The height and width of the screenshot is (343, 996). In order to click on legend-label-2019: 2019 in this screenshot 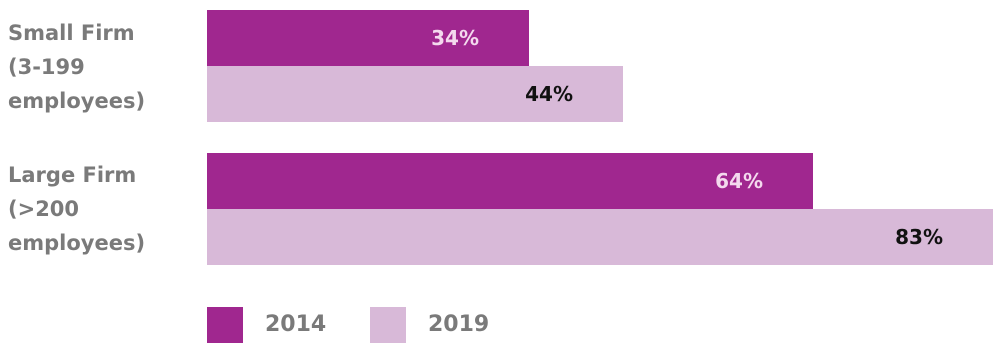, I will do `click(459, 324)`.